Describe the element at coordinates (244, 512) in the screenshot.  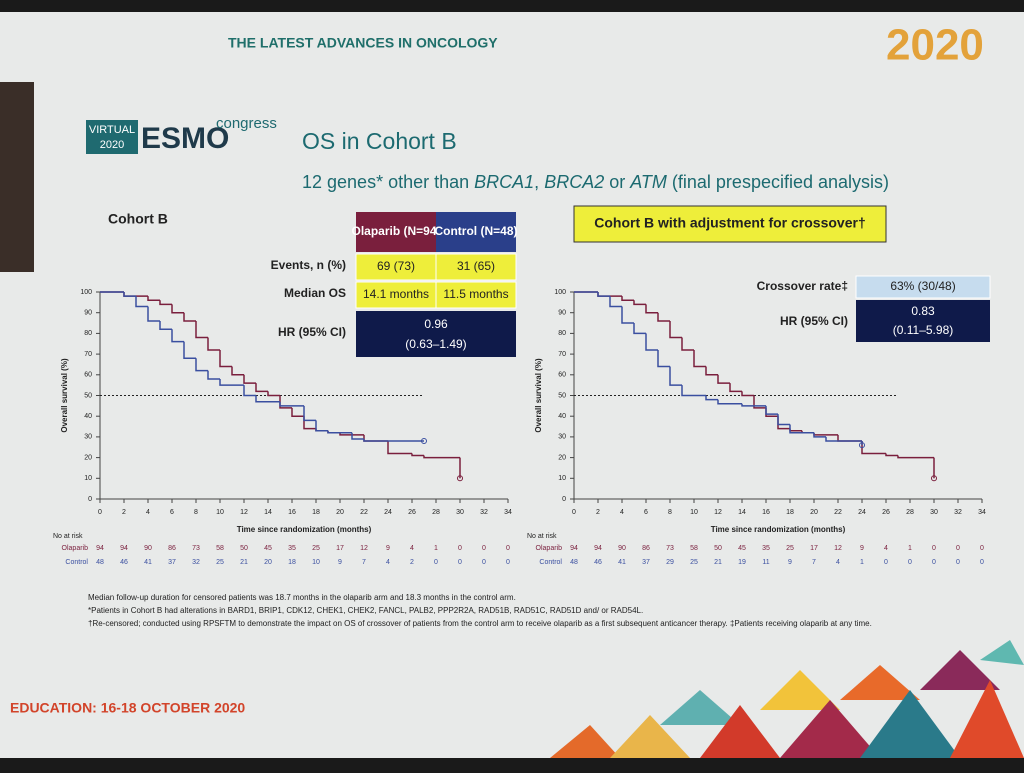
I see `x-tick-label: 12` at that location.